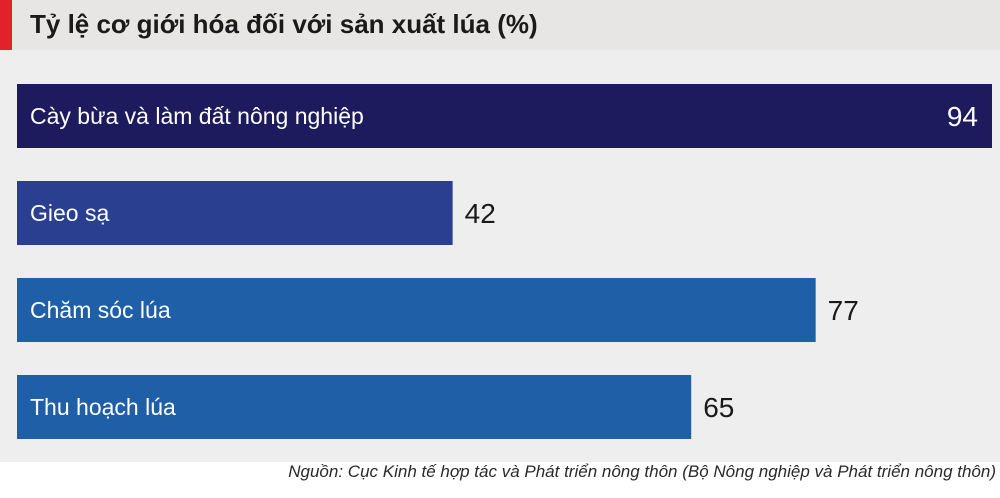 This screenshot has width=1000, height=498. What do you see at coordinates (197, 116) in the screenshot?
I see `category-label-1: Cày bừa và làm đất nông nghiệp` at bounding box center [197, 116].